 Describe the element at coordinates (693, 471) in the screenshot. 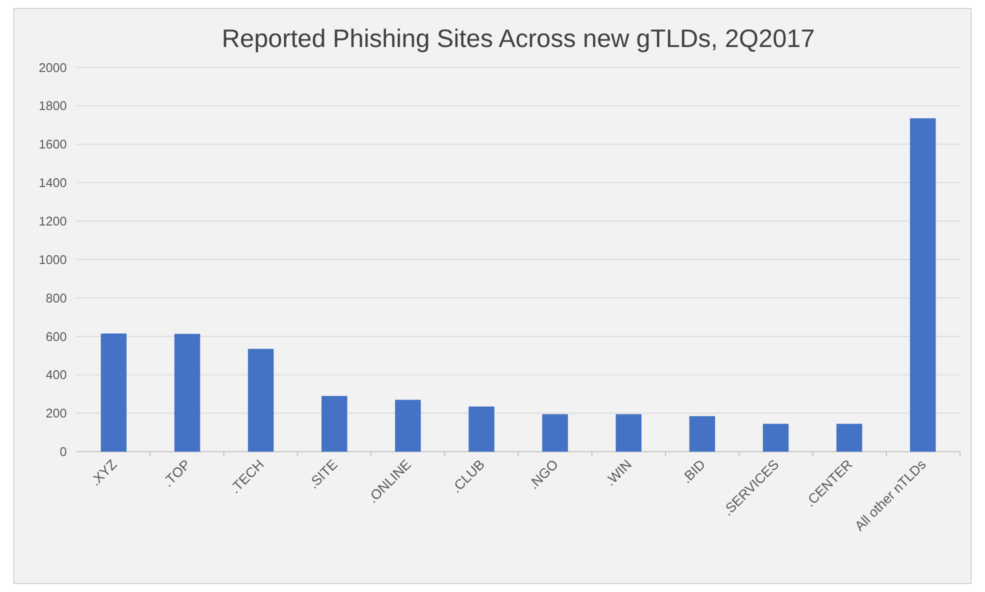

I see `x-tick-label: .BID` at that location.